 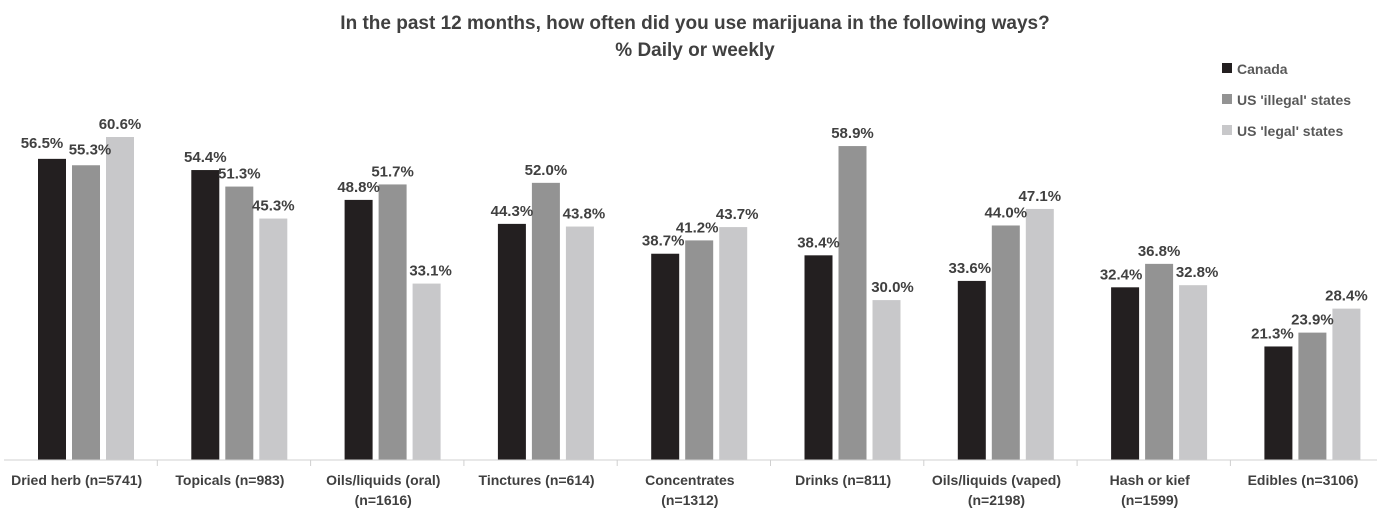 What do you see at coordinates (205, 157) in the screenshot?
I see `value-label-1-0: 54.4%` at bounding box center [205, 157].